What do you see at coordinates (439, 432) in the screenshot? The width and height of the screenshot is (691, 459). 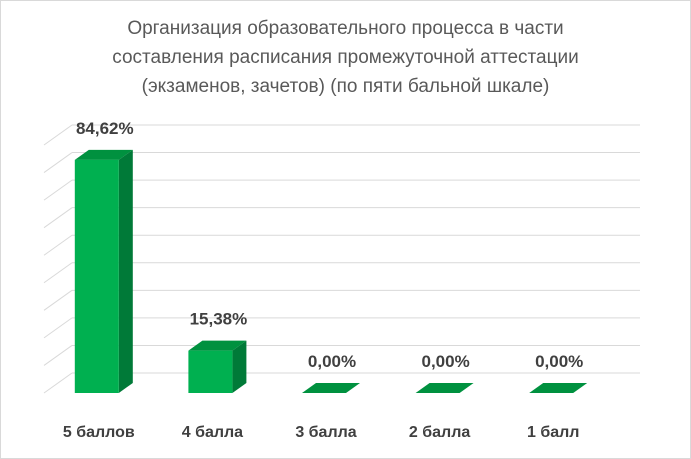 I see `category-label: 2 балла` at bounding box center [439, 432].